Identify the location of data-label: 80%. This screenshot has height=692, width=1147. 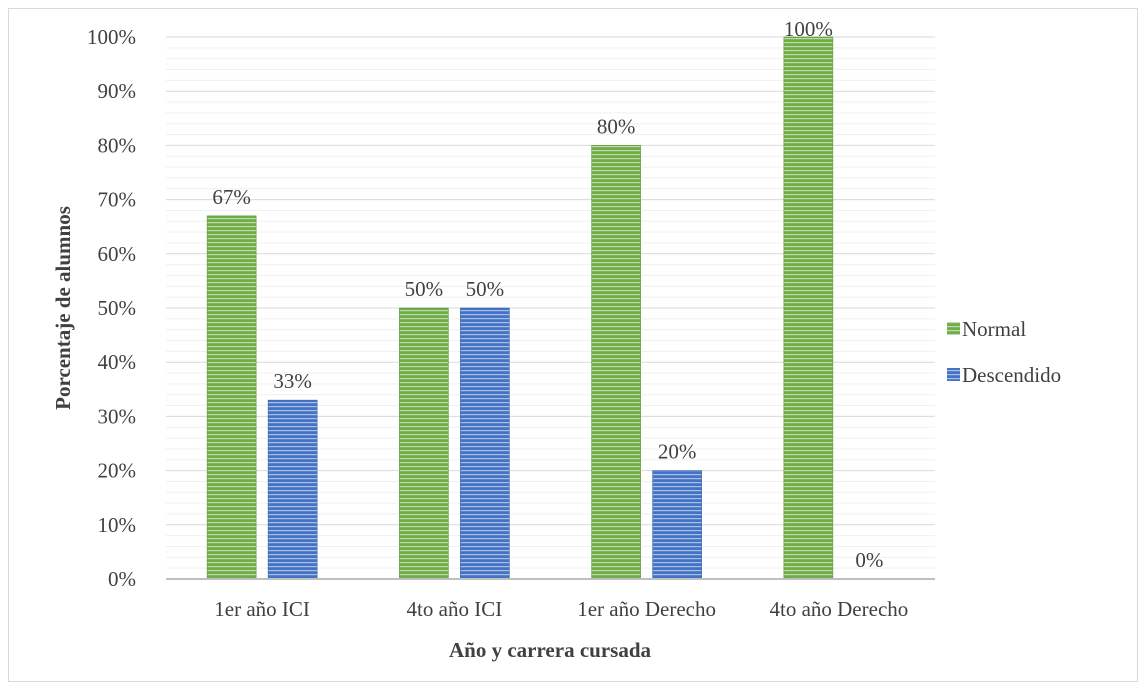
(616, 126).